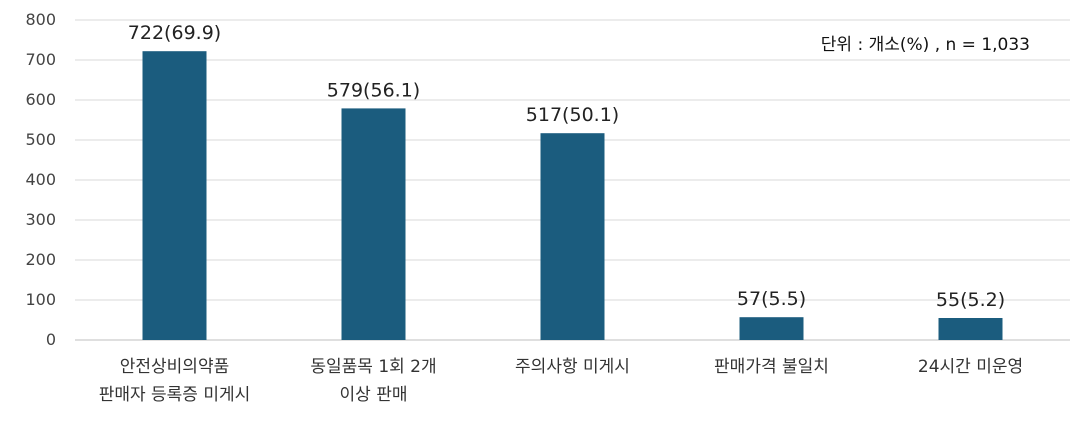 The height and width of the screenshot is (421, 1080). I want to click on category-label: 안전상비의약품, so click(174, 367).